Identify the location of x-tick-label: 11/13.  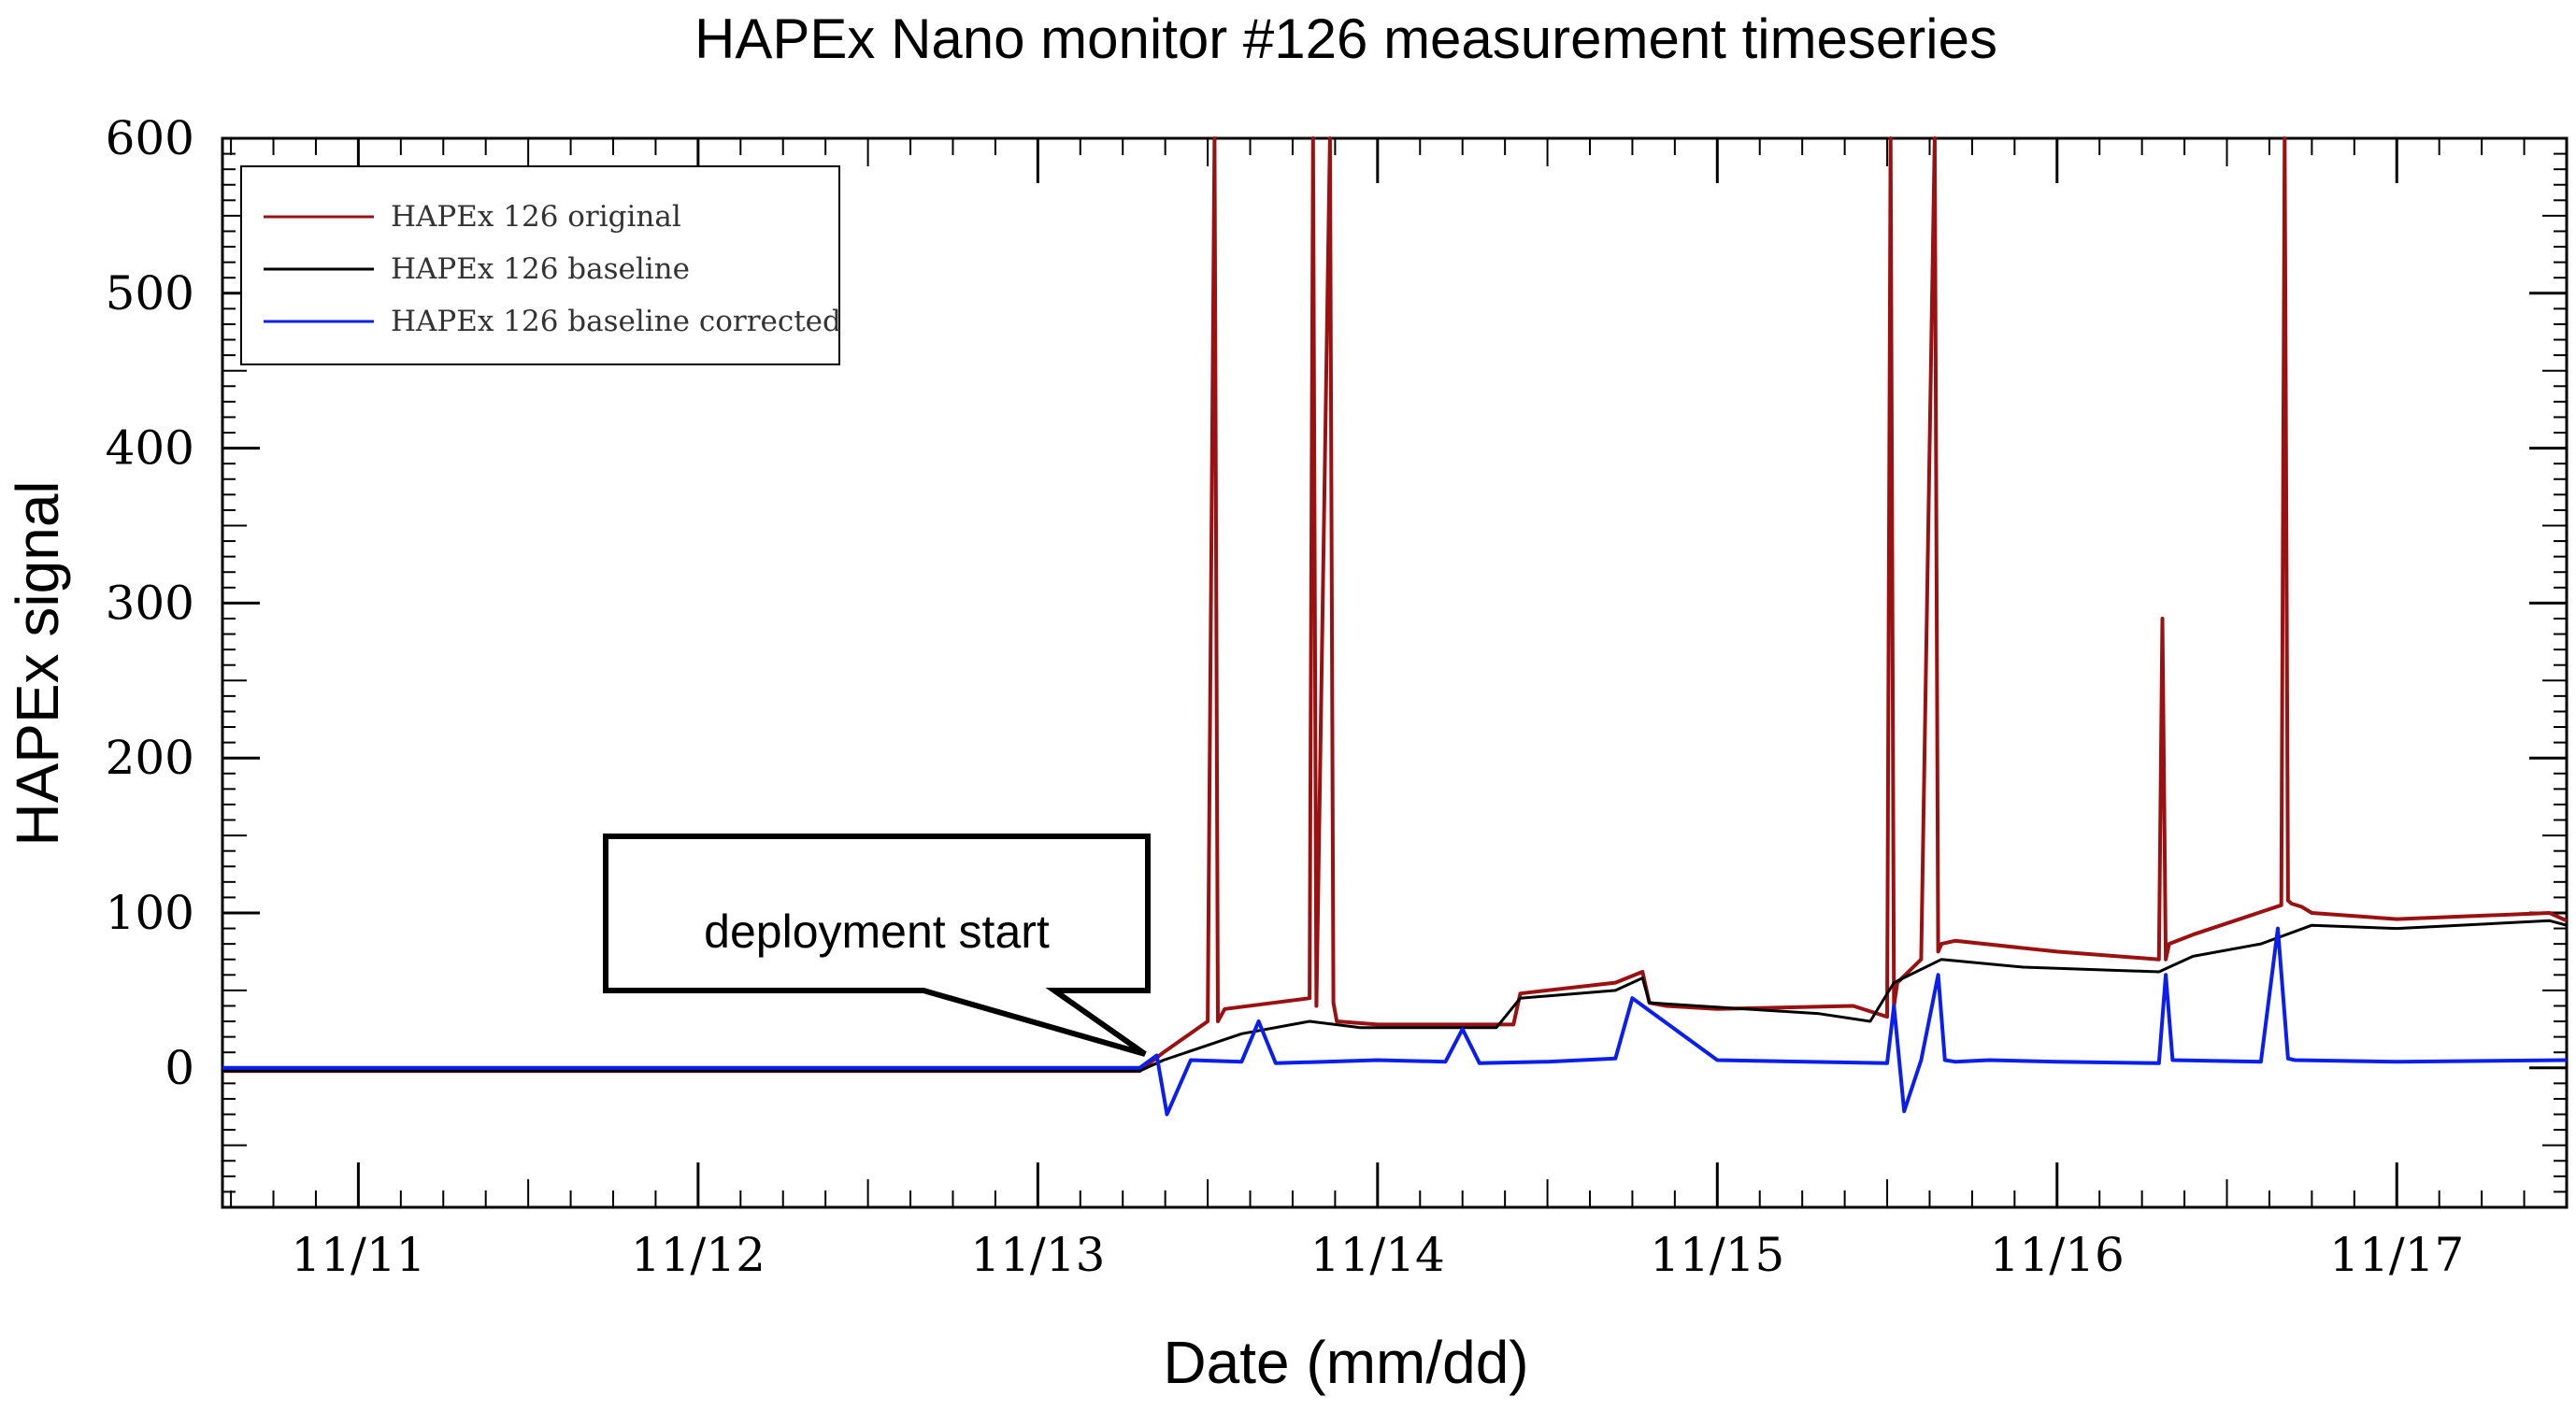
(1037, 1255).